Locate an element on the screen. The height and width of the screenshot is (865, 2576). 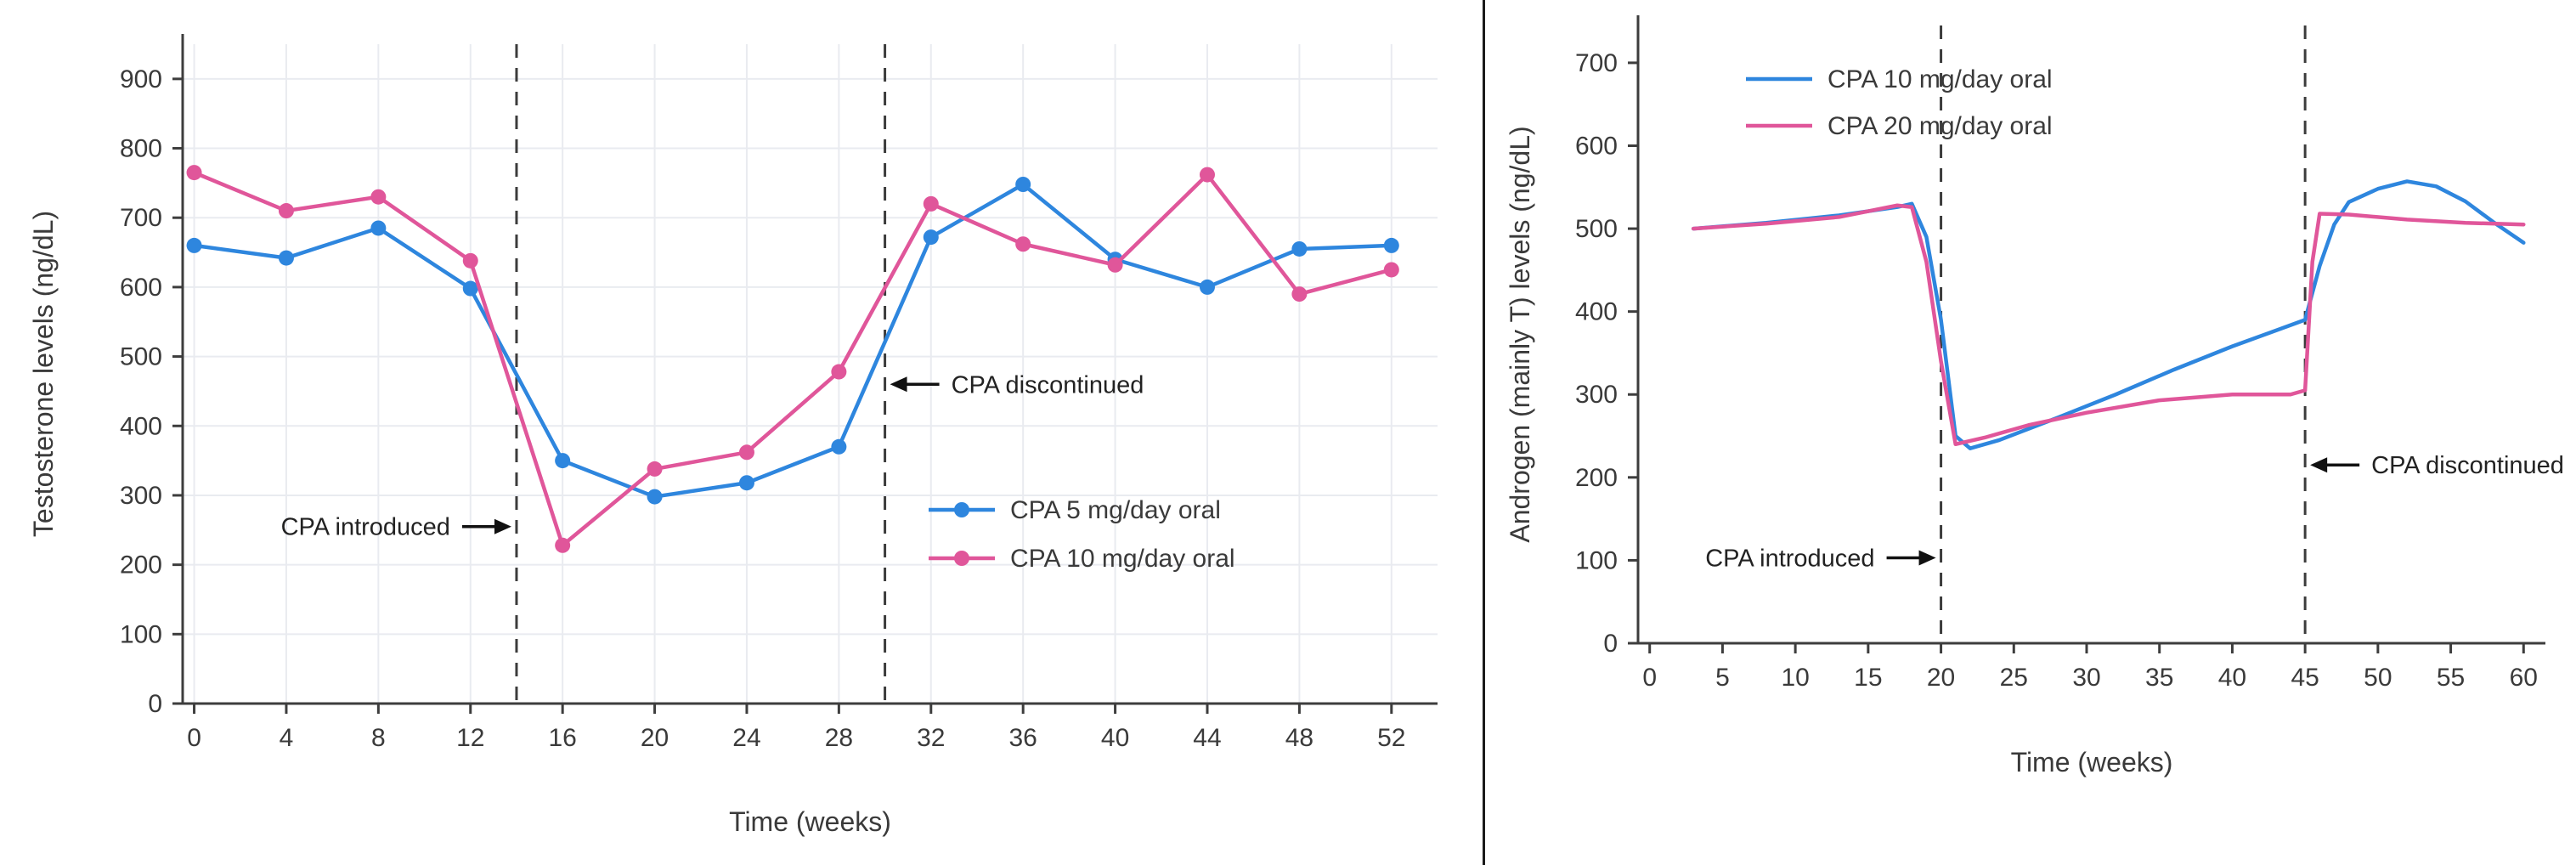
x-tick-label: 15 is located at coordinates (1868, 678).